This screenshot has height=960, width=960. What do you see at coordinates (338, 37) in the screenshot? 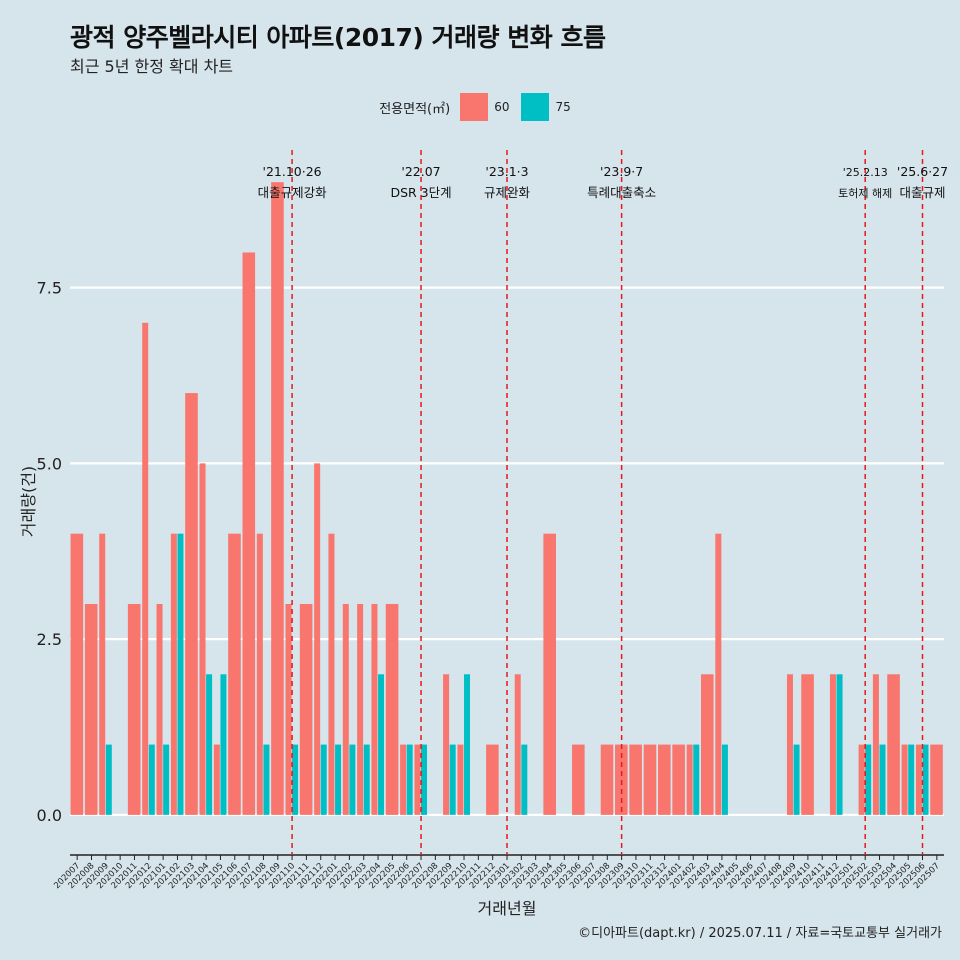
I see `chart-title: 광적 양주벨라시티 아파트(2017) 거래량 변화 흐름` at bounding box center [338, 37].